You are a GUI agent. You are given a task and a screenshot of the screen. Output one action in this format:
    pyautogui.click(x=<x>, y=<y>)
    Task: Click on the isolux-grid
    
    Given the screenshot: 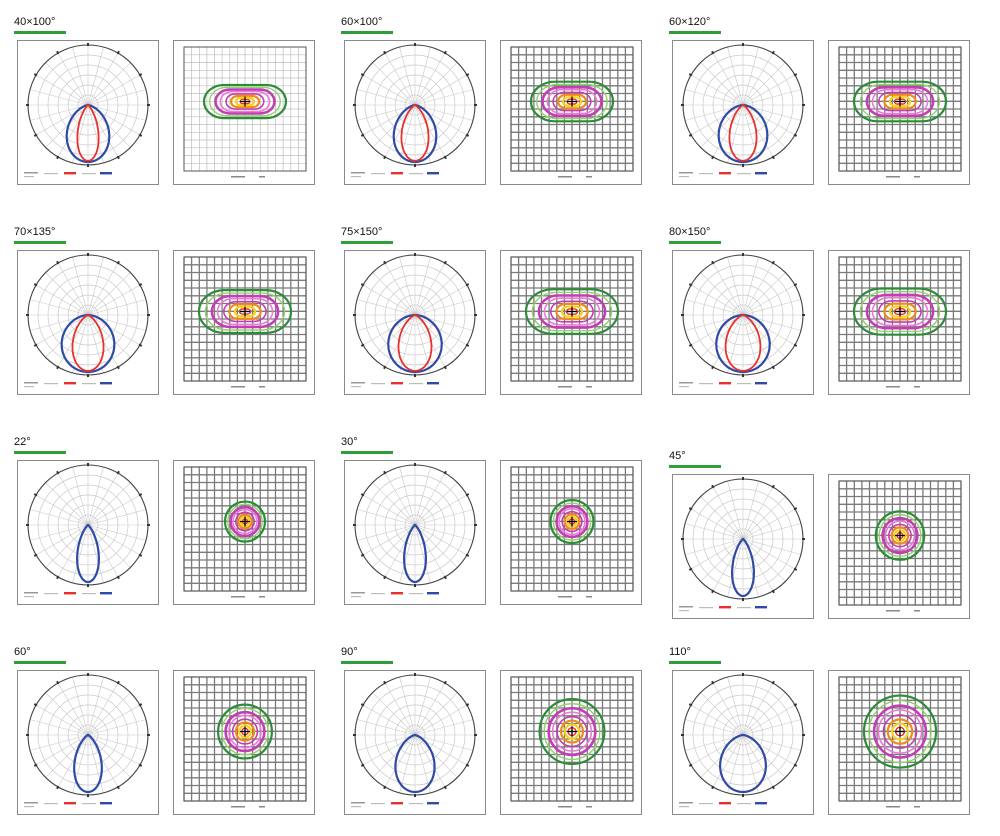 What is the action you would take?
    pyautogui.click(x=572, y=529)
    